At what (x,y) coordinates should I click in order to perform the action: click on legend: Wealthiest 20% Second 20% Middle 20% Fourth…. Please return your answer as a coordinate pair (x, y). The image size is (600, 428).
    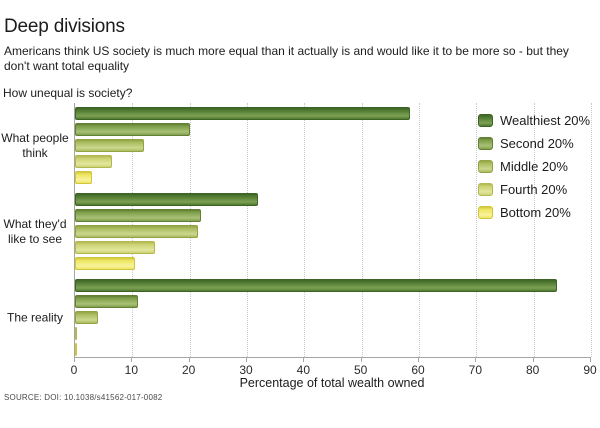
    Looking at the image, I should click on (534, 171).